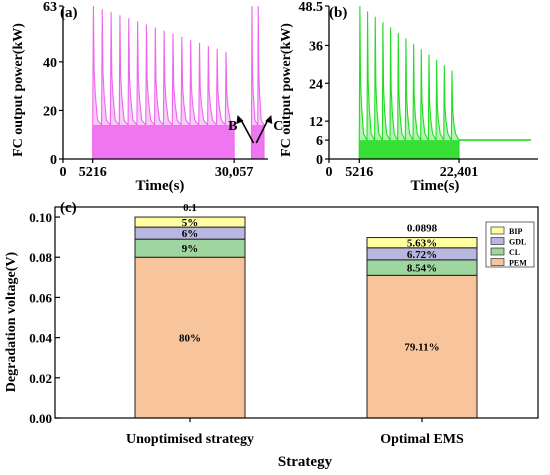 This screenshot has height=475, width=550. What do you see at coordinates (316, 46) in the screenshot?
I see `ytick-label: 36` at bounding box center [316, 46].